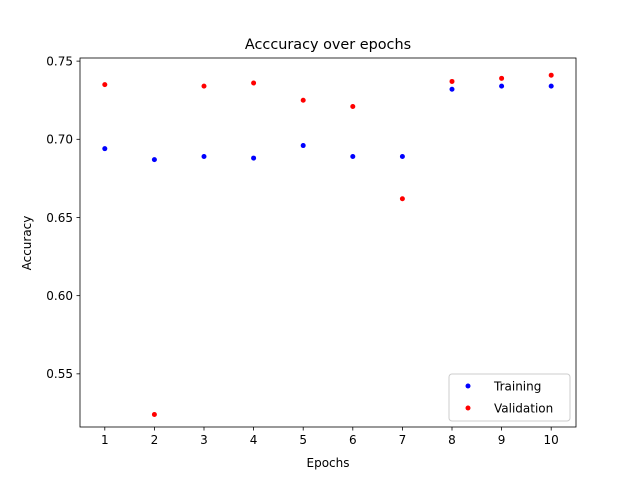  What do you see at coordinates (204, 440) in the screenshot?
I see `x-tick-label: 3` at bounding box center [204, 440].